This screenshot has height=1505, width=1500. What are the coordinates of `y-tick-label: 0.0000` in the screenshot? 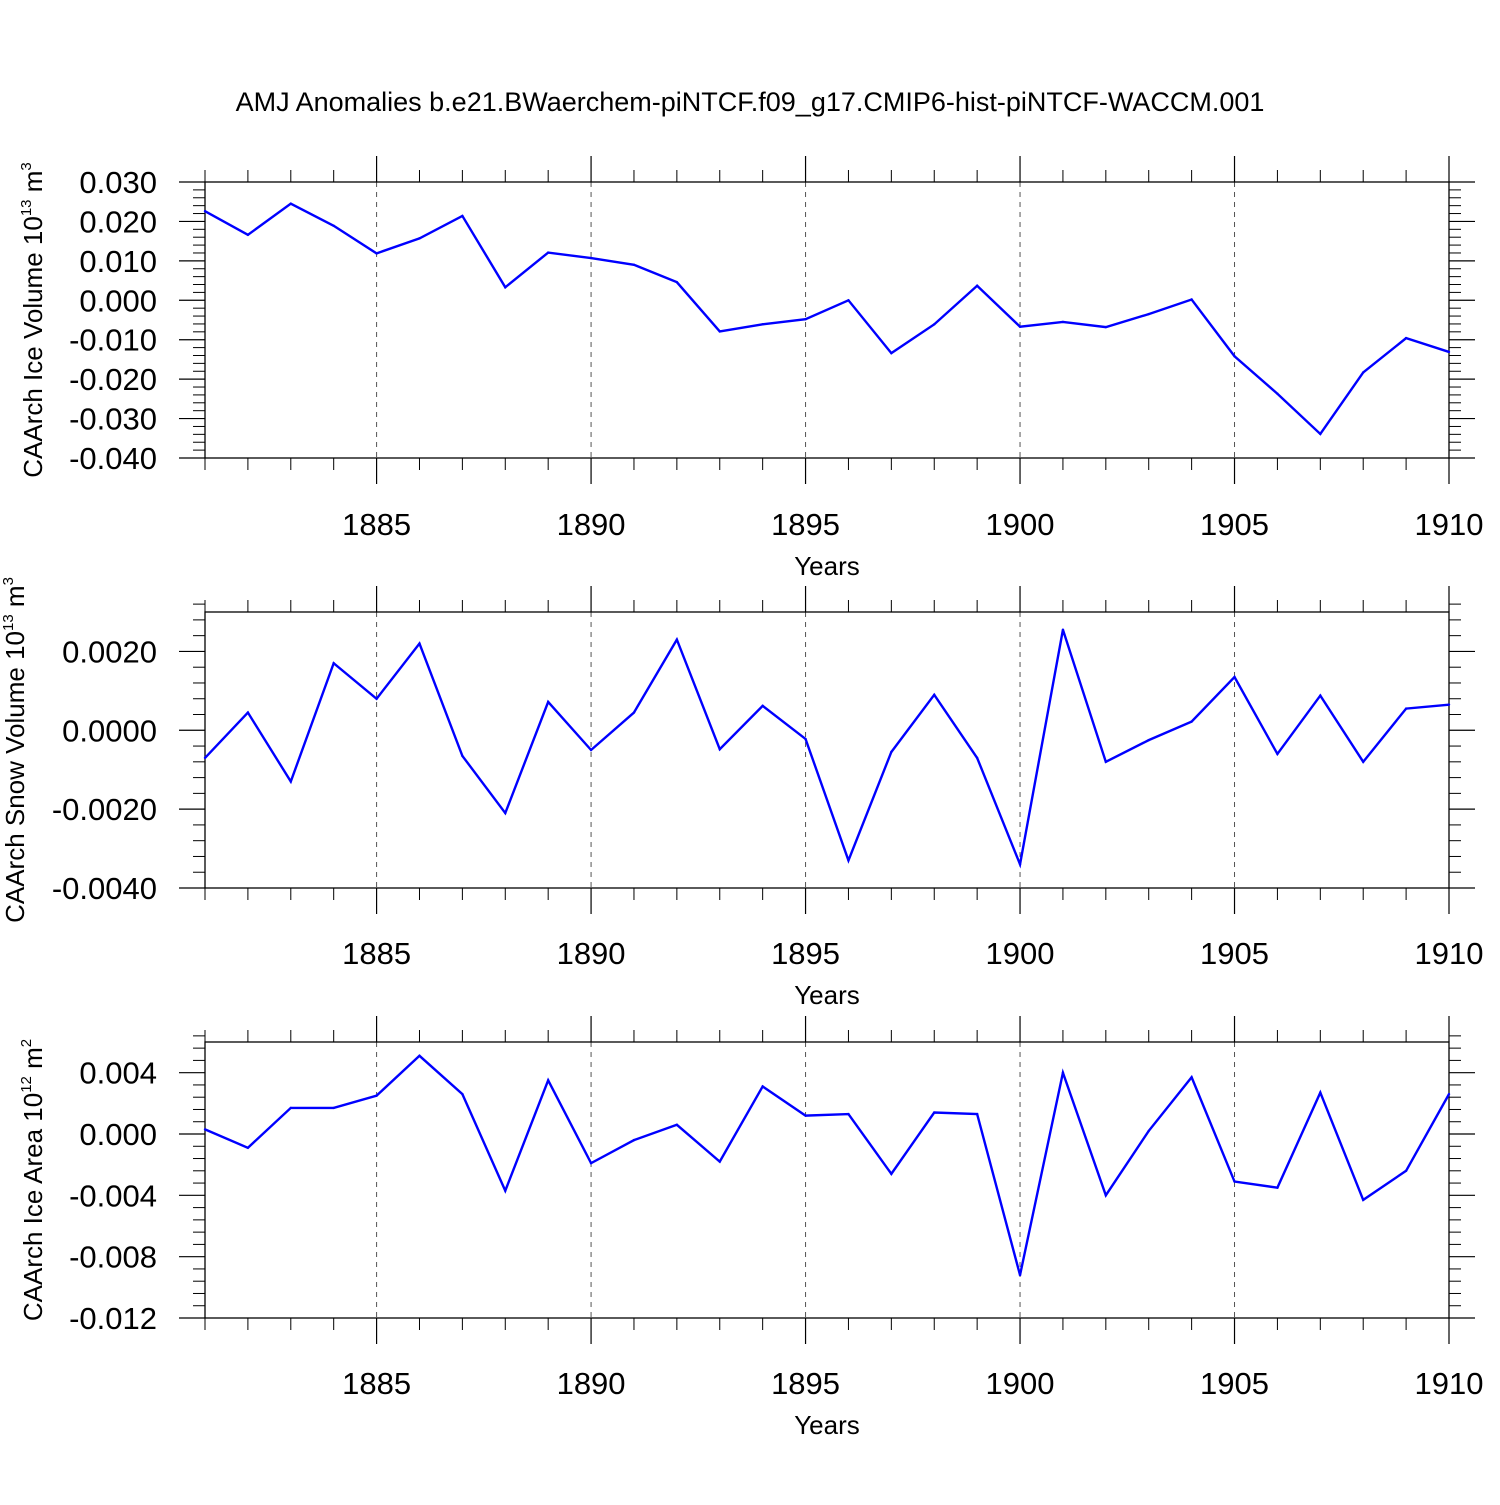 It's located at (109, 730).